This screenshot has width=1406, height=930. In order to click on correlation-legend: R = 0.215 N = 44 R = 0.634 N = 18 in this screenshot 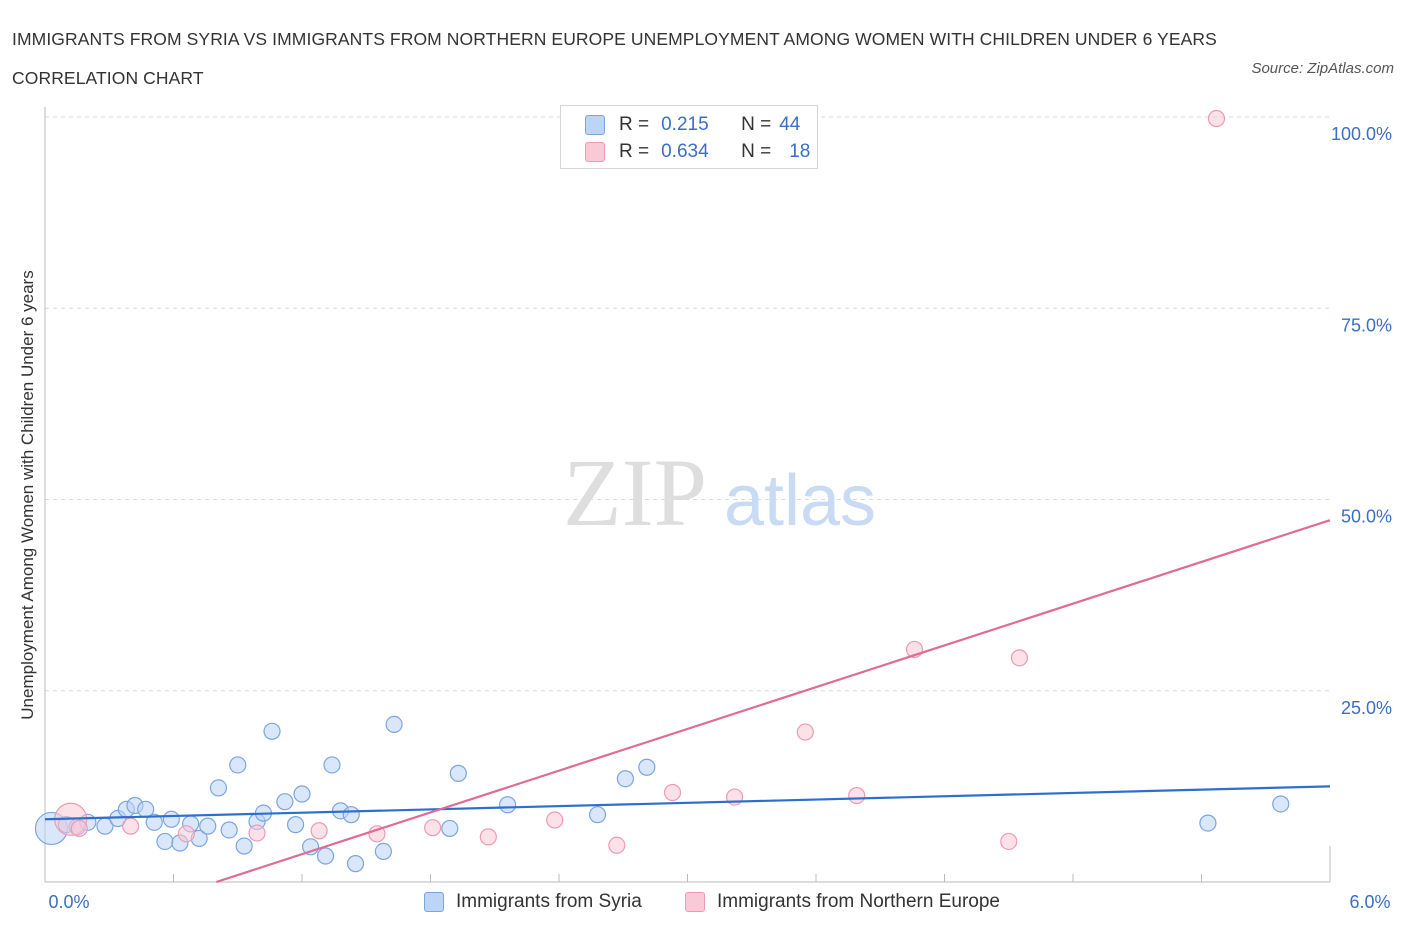, I will do `click(689, 137)`.